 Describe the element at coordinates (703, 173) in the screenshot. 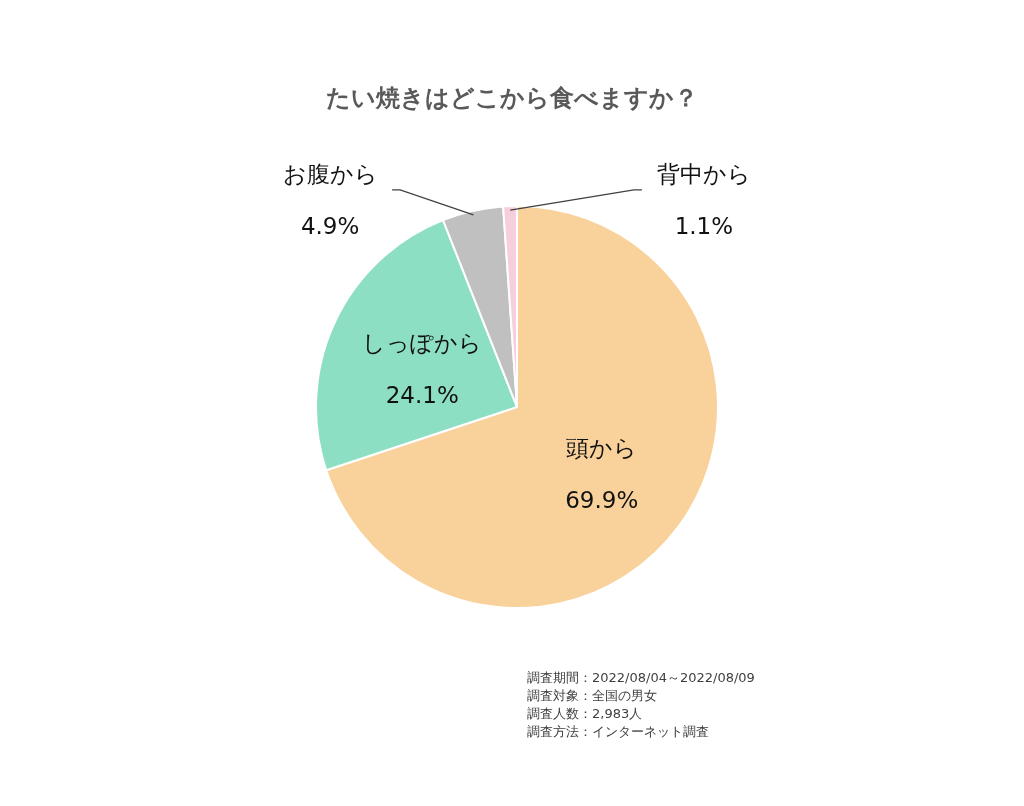

I see `slice-label: 背中から` at that location.